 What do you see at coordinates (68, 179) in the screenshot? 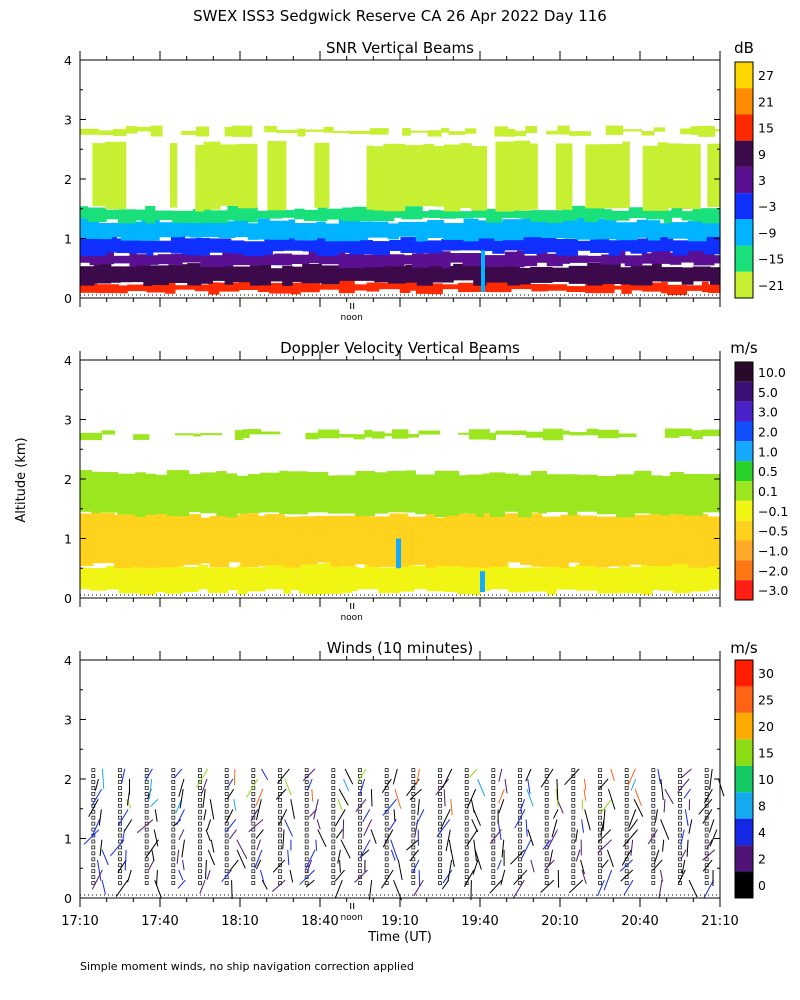
I see `y-tick-label: 2` at bounding box center [68, 179].